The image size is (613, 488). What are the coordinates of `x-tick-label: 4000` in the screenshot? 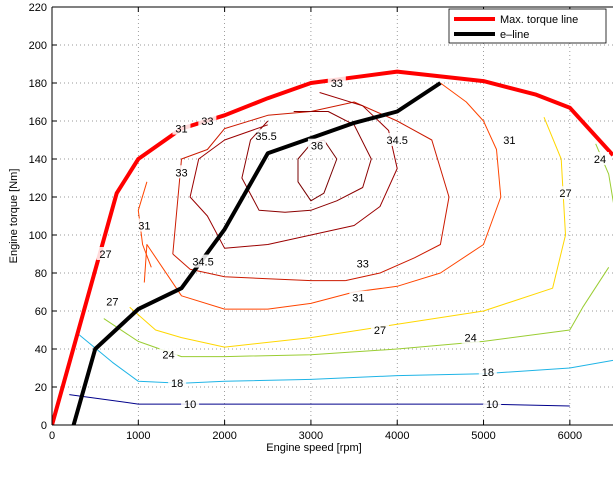 It's located at (397, 436).